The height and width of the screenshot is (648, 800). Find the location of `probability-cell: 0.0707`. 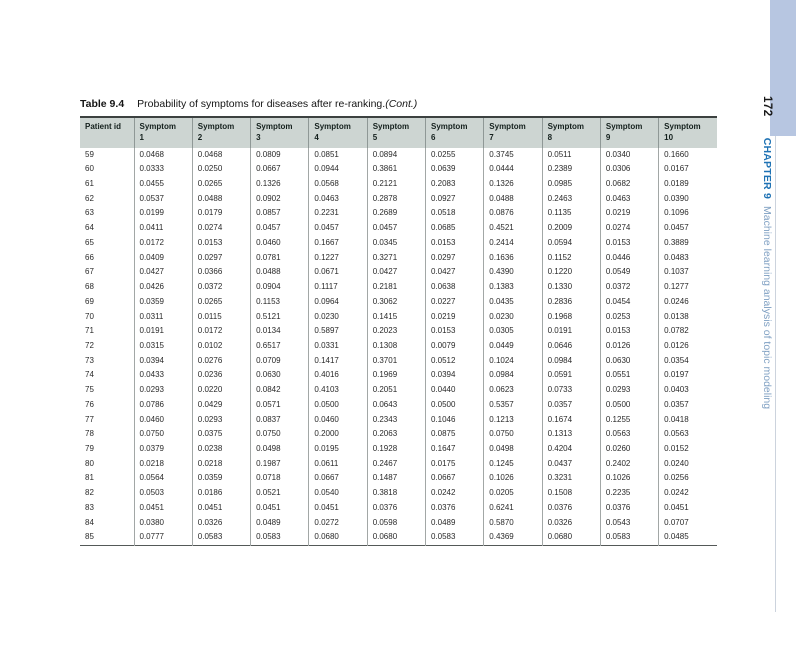

probability-cell: 0.0707 is located at coordinates (687, 523).